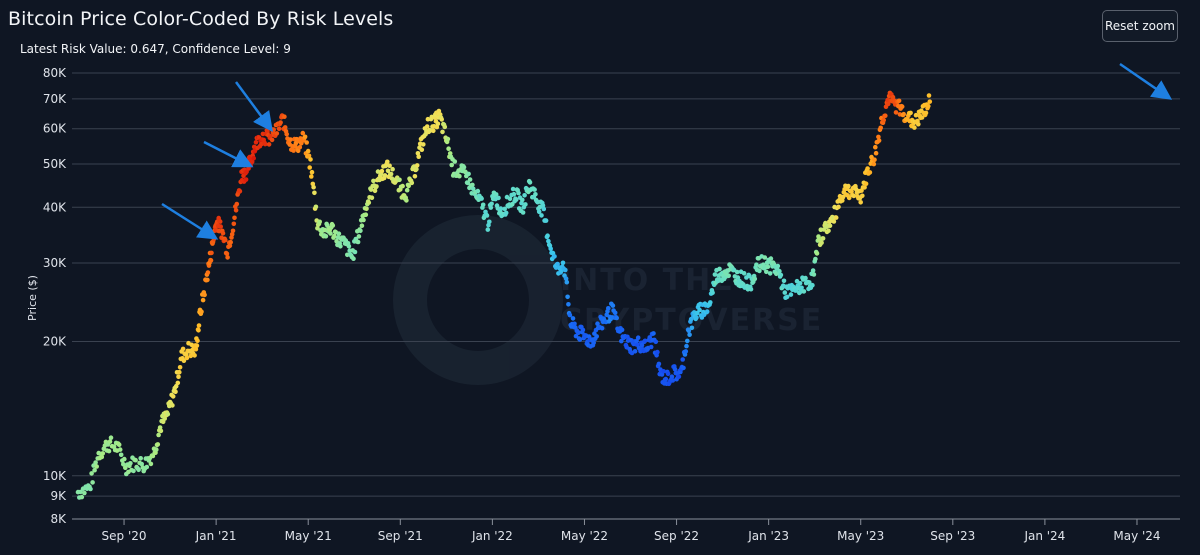  I want to click on annotation-arrow-icon, so click(1146, 81).